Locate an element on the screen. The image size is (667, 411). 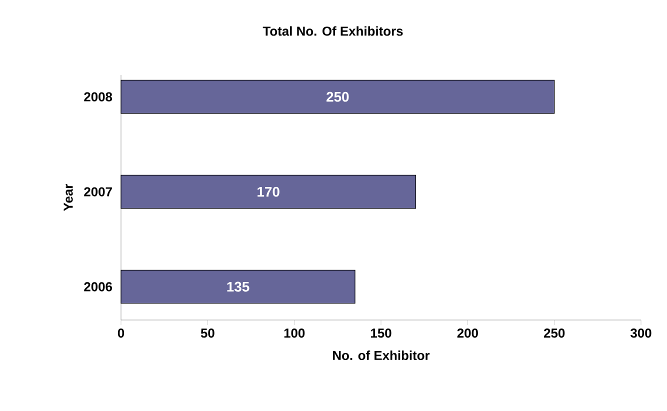
y-axis-title: Year is located at coordinates (68, 197).